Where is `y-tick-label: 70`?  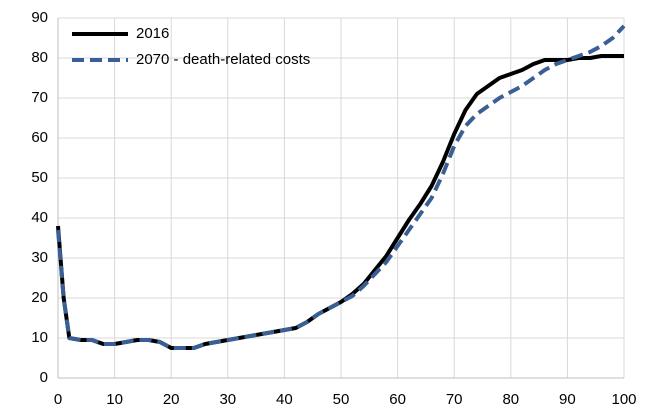 y-tick-label: 70 is located at coordinates (39, 97).